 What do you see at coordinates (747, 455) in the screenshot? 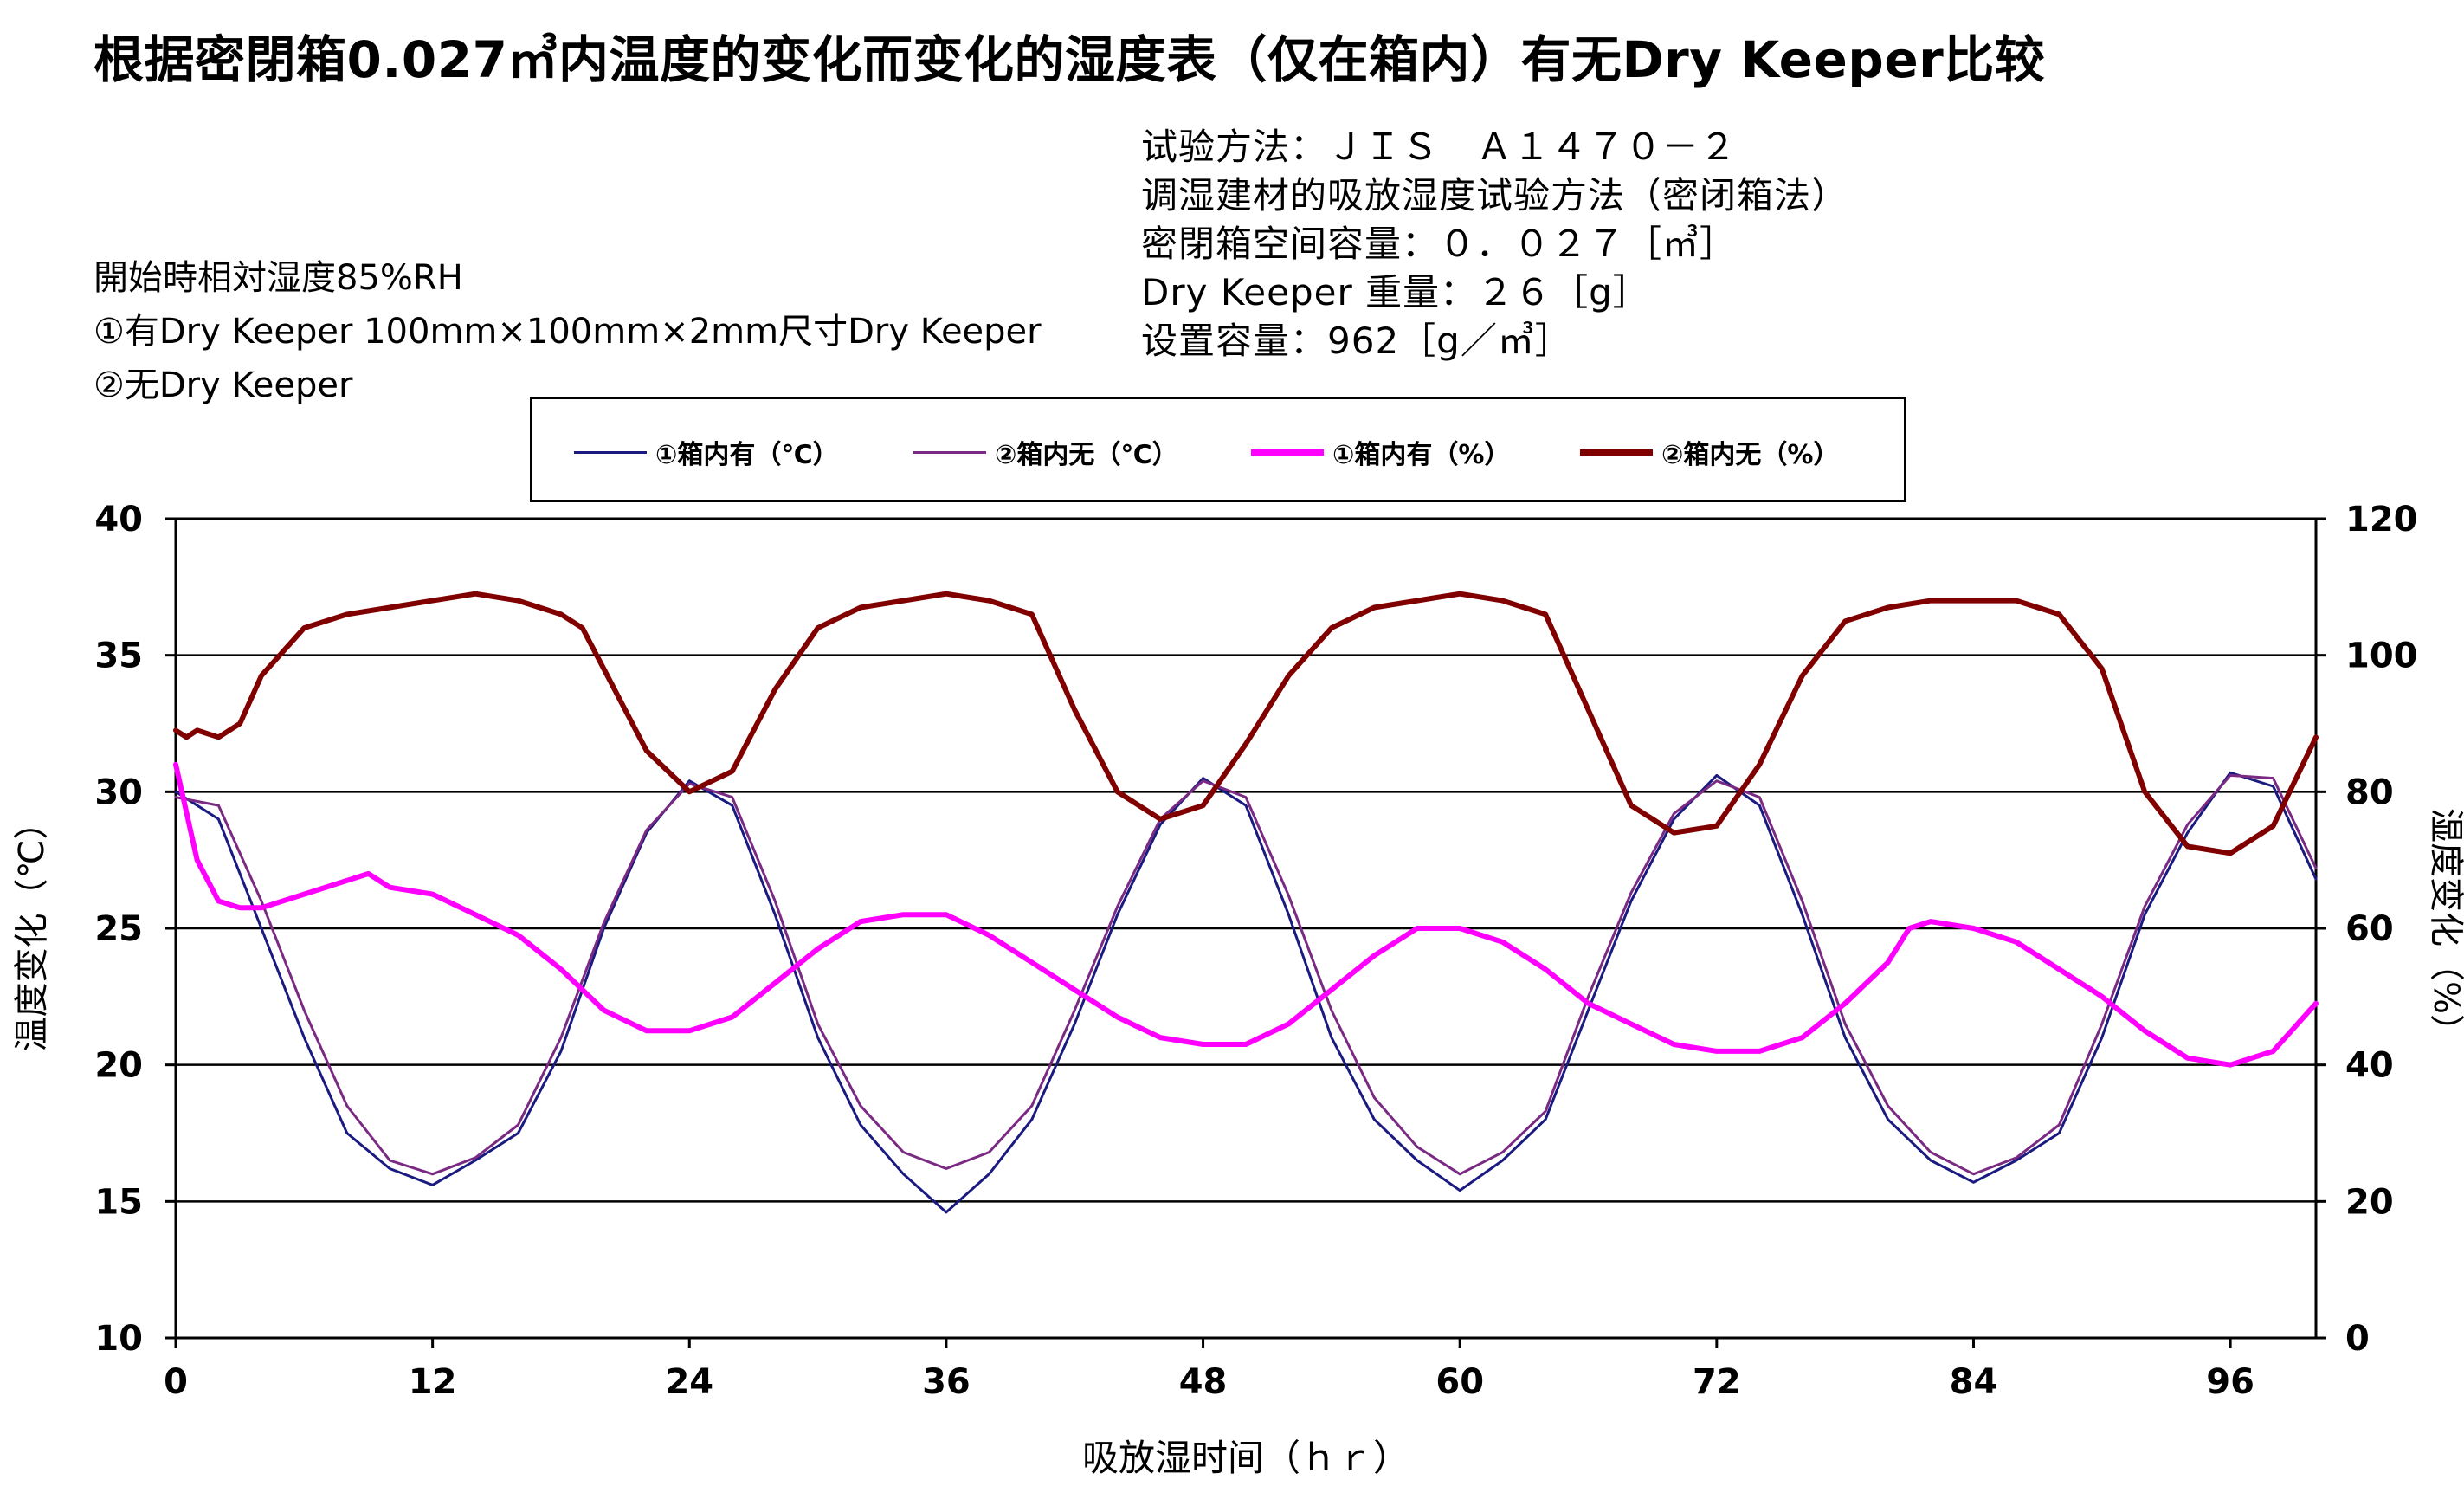
I see `legend-label-temp-with: ①箱内有（℃）` at bounding box center [747, 455].